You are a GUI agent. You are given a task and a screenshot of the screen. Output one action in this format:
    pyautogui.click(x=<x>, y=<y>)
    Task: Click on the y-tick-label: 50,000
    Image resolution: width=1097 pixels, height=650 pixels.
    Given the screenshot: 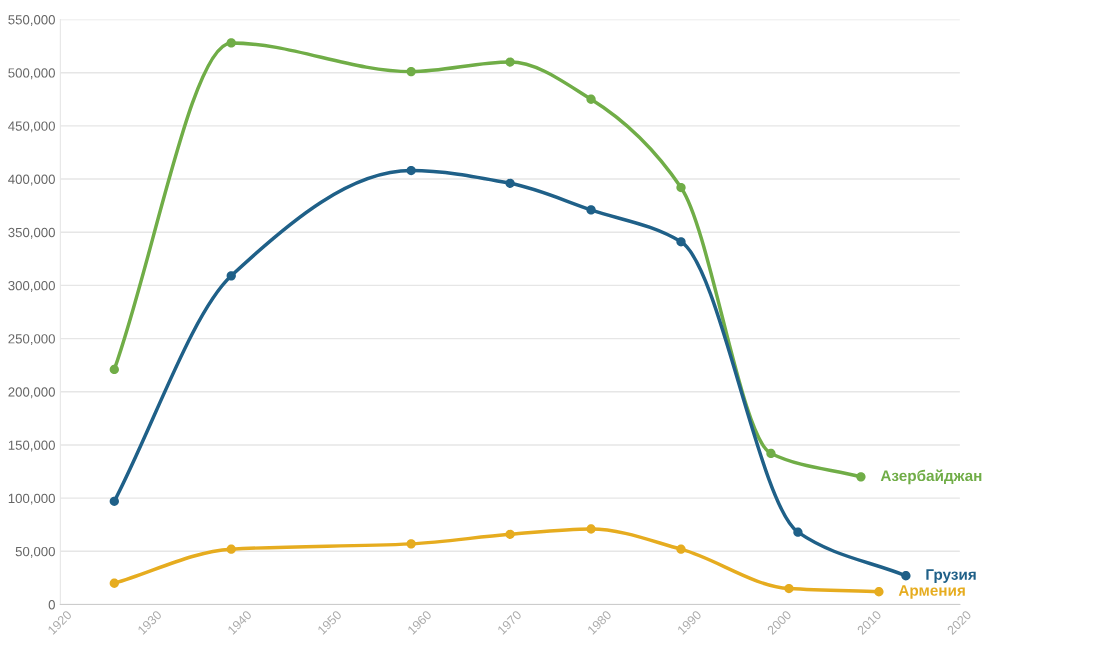 What is the action you would take?
    pyautogui.click(x=35, y=552)
    